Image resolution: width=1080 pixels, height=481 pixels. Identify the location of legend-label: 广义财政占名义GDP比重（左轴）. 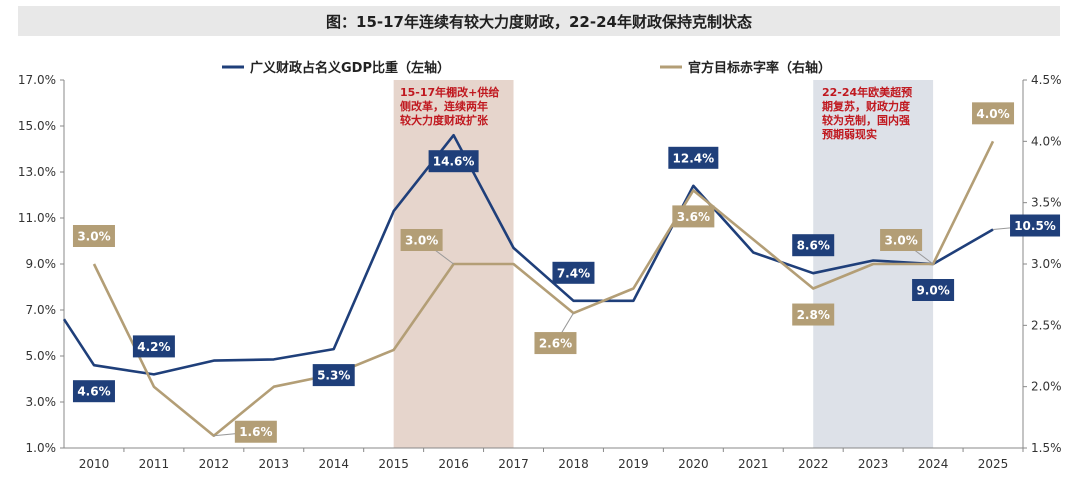
(350, 68).